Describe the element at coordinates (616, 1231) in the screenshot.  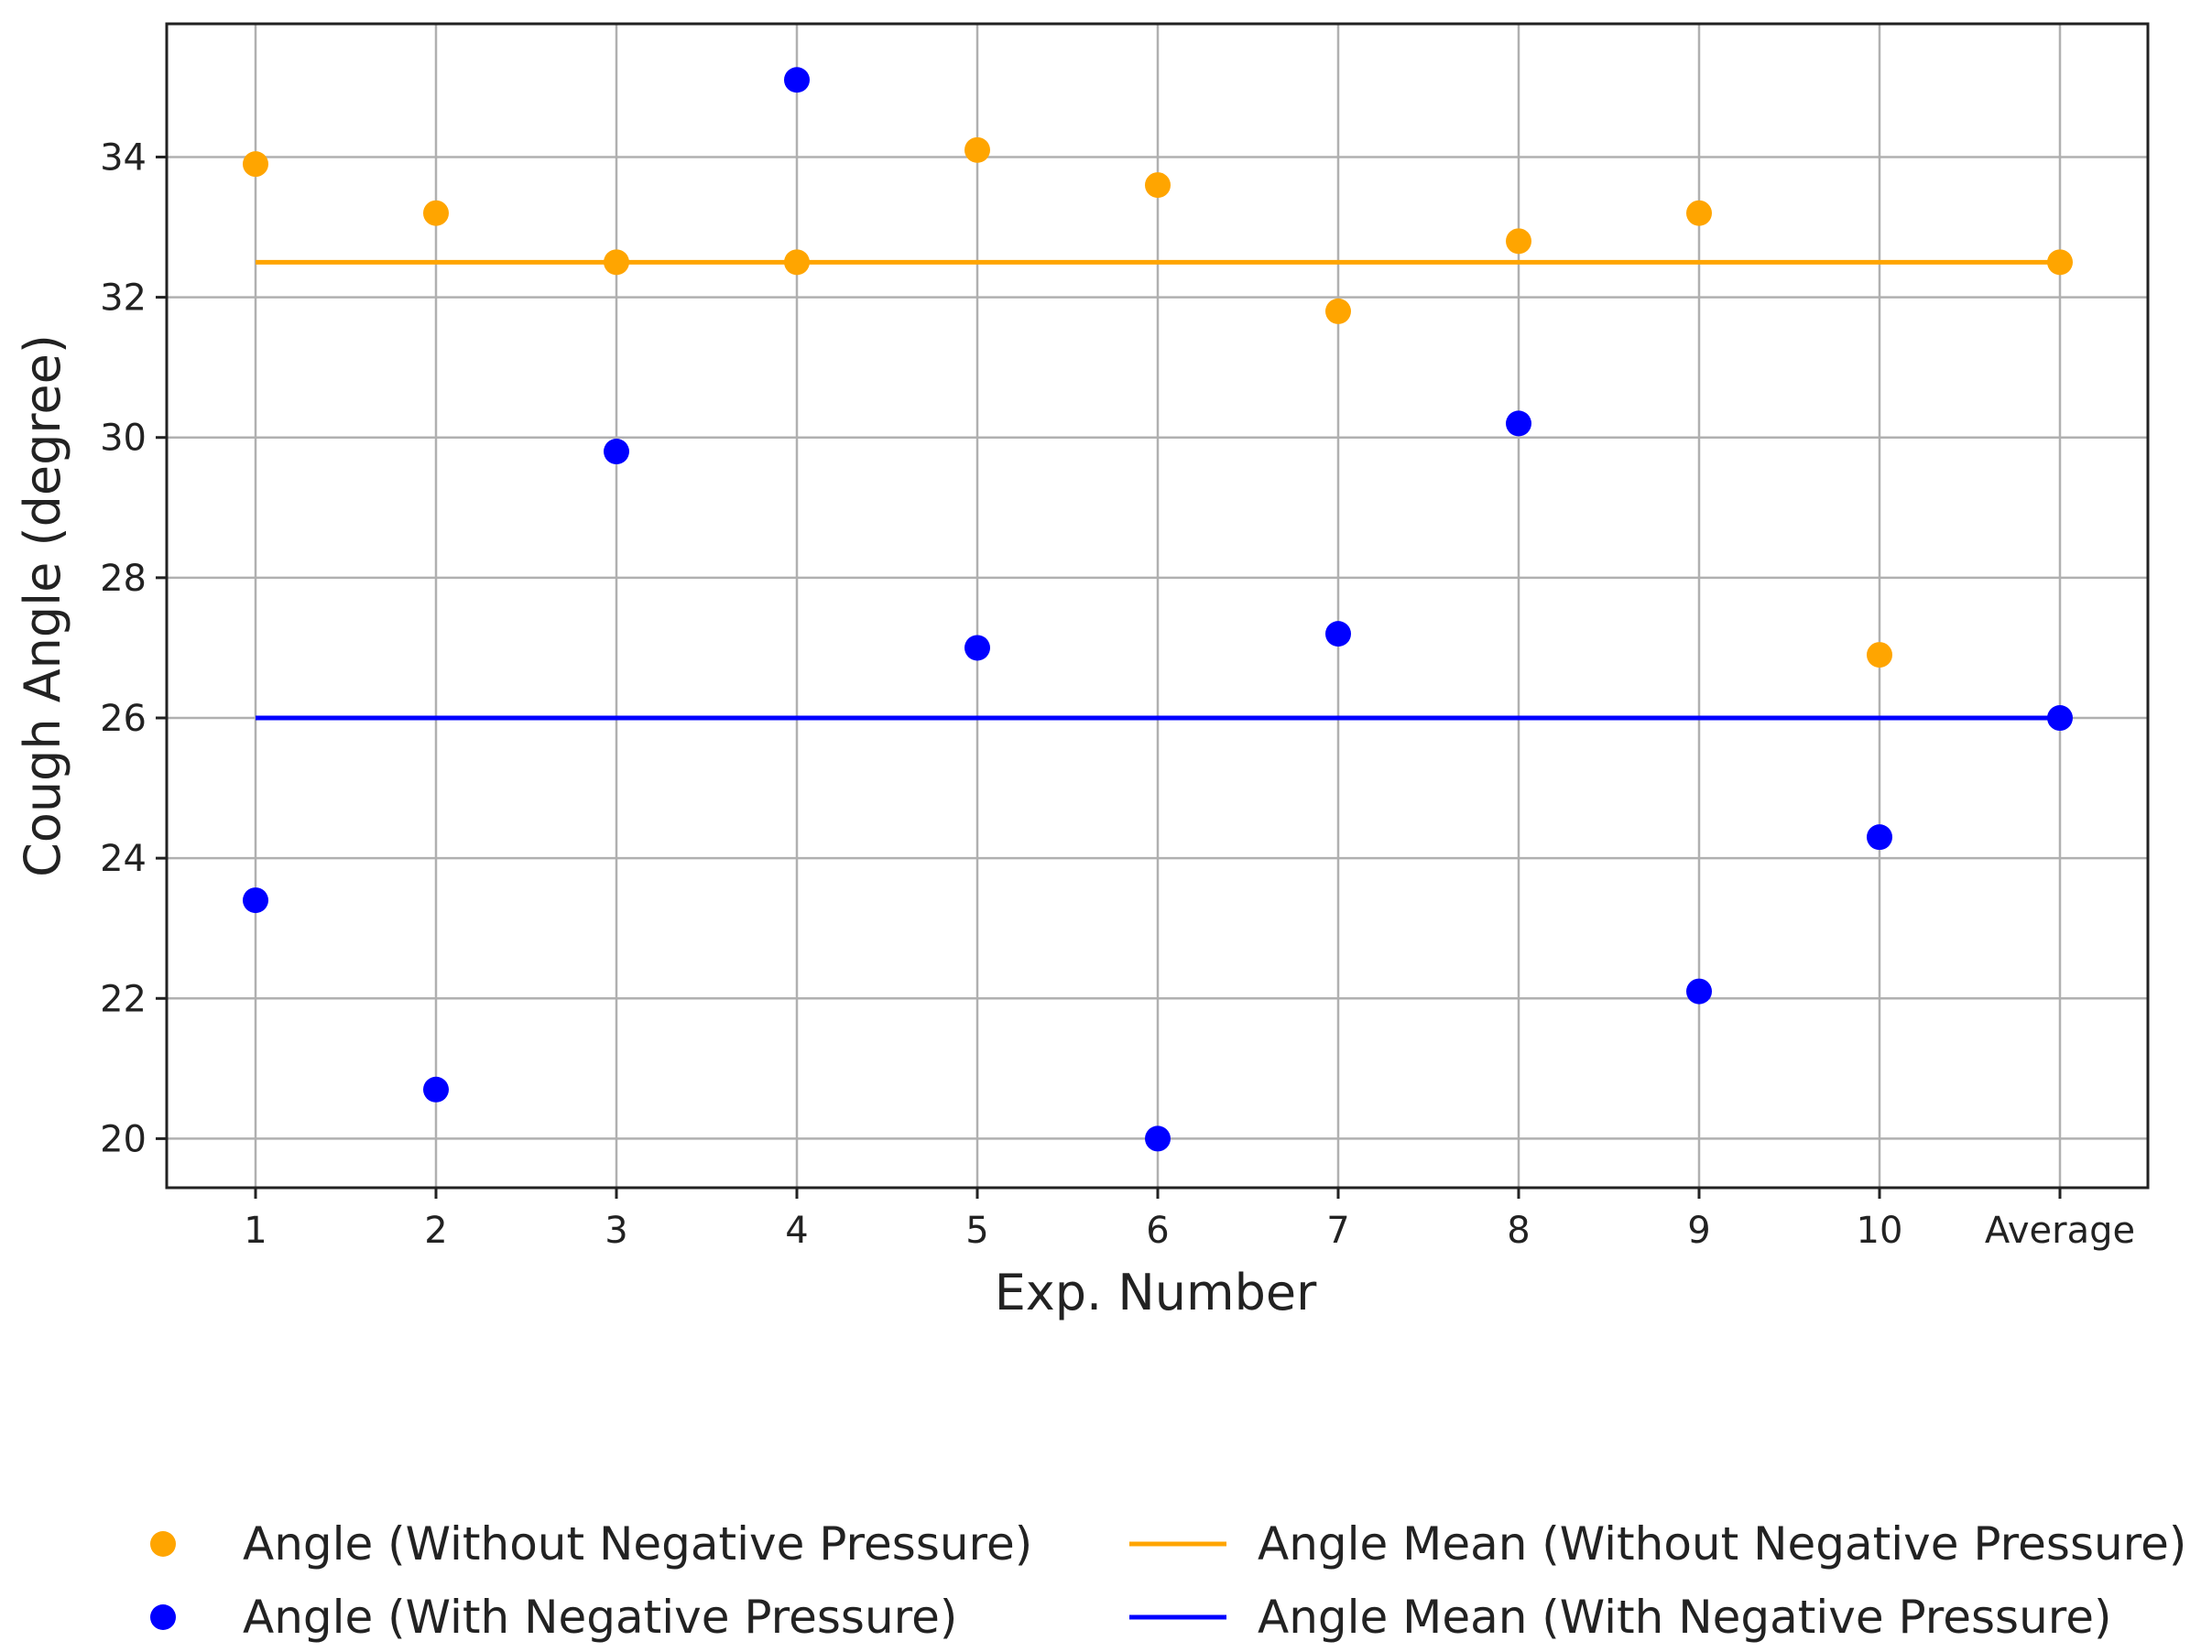
I see `x-tick-label: 3` at that location.